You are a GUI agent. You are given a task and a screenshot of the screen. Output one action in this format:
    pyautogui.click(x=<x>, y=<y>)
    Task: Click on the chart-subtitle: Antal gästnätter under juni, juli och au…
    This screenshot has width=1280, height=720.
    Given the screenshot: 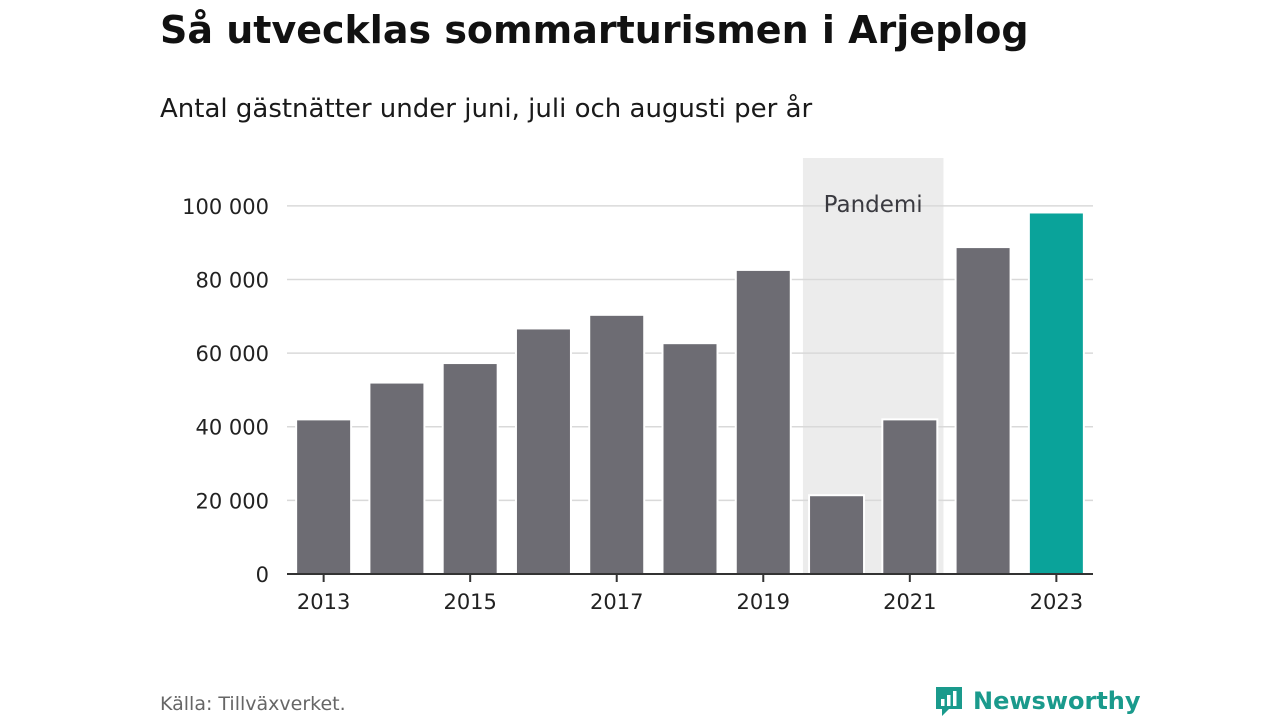 What is the action you would take?
    pyautogui.click(x=486, y=109)
    